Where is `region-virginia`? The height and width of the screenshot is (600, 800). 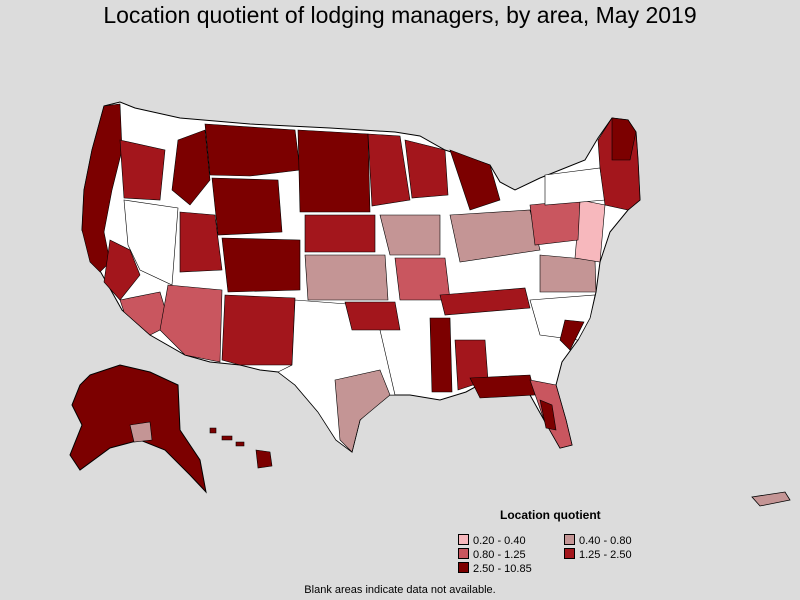 region-virginia is located at coordinates (568, 273).